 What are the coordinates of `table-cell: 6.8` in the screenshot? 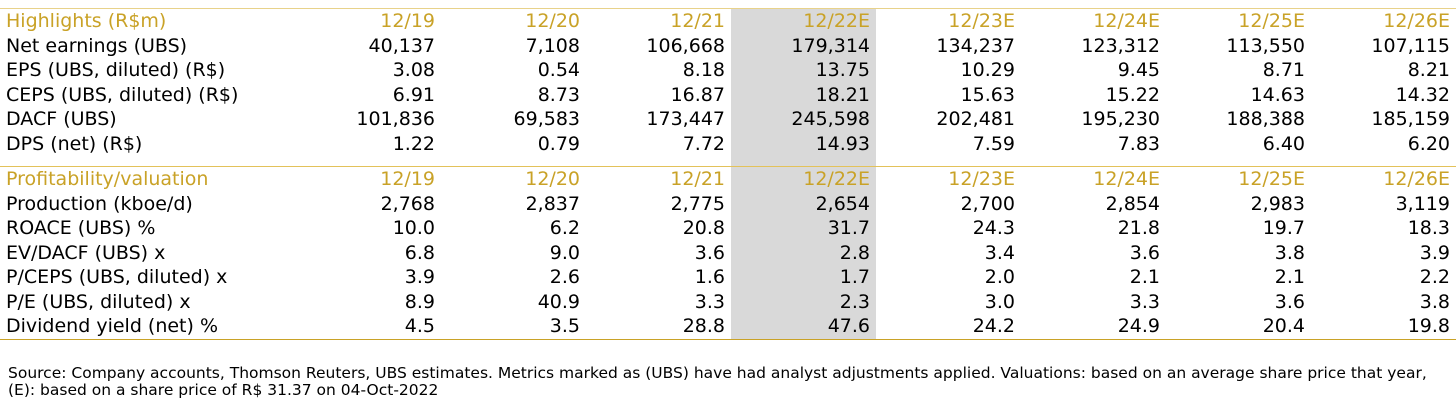 It's located at (419, 252).